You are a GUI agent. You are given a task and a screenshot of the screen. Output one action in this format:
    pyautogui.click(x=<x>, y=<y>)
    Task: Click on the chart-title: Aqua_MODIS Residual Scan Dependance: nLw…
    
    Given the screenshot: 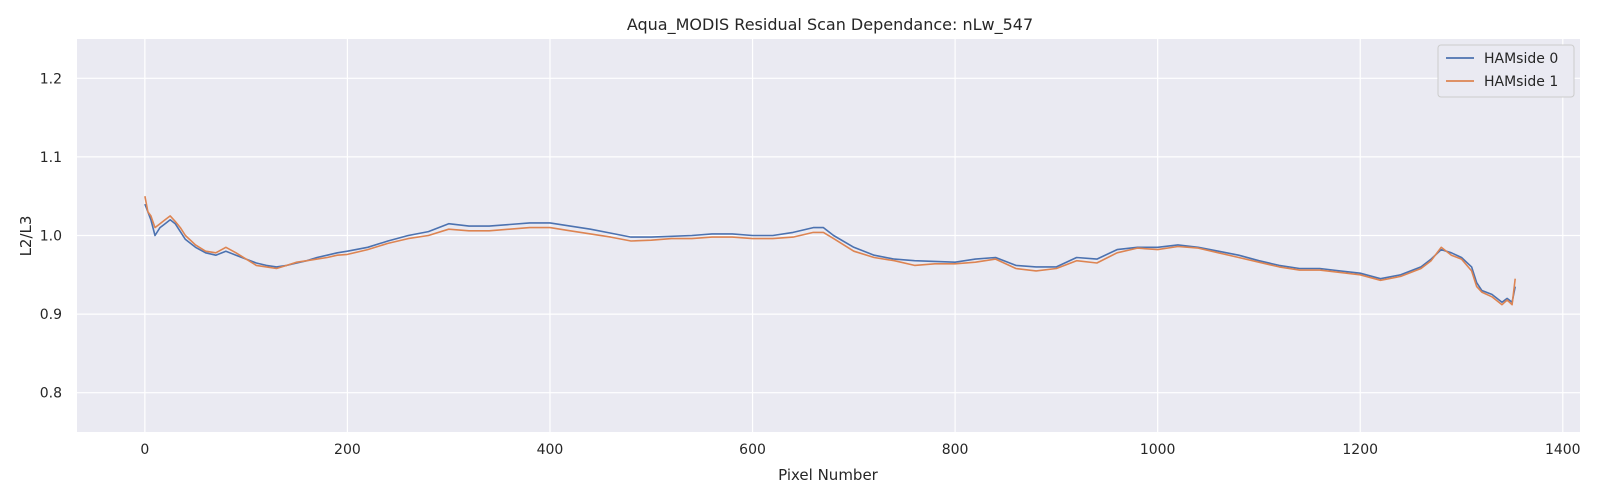 What is the action you would take?
    pyautogui.click(x=830, y=25)
    